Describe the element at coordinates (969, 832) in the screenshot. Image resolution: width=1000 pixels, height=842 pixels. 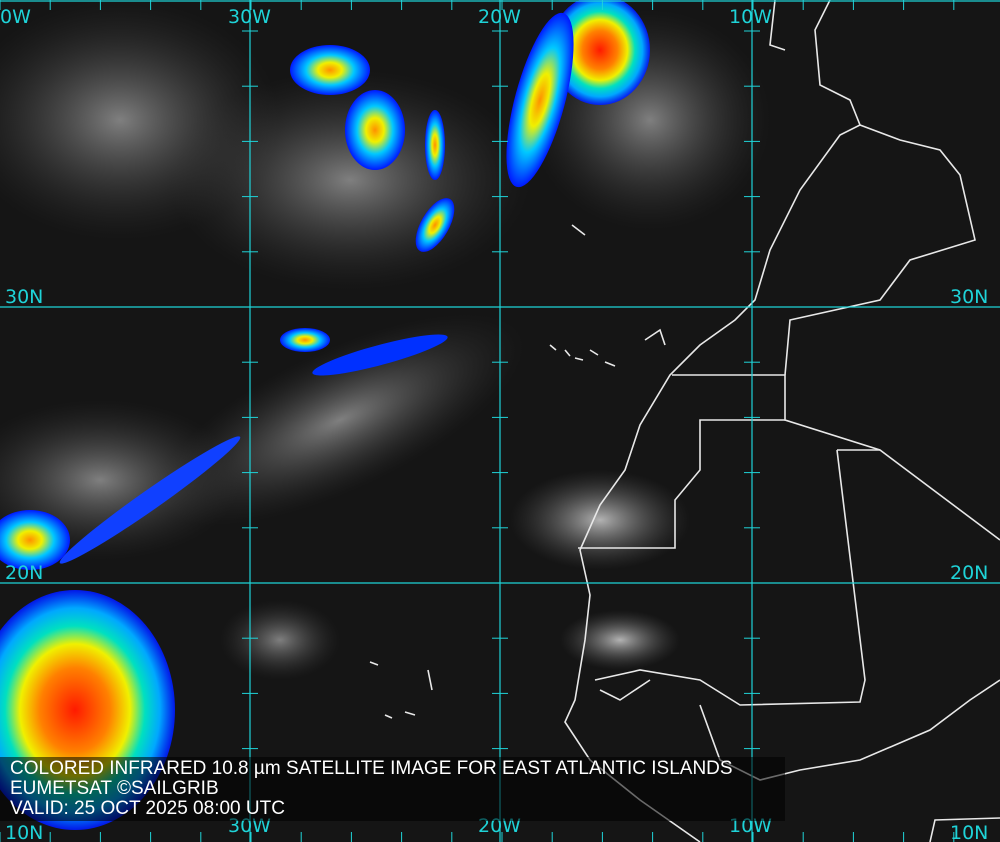
I see `right-lat-label: 10N` at that location.